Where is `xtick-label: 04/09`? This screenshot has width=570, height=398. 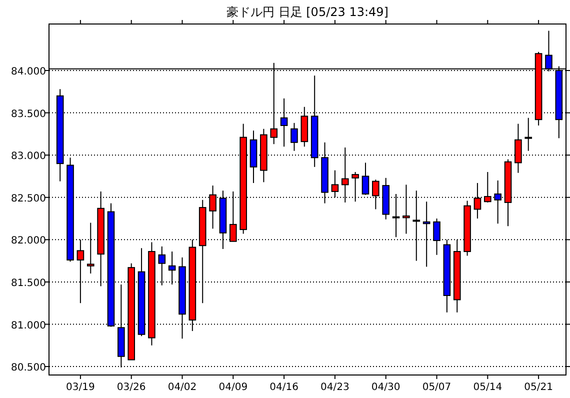
xtick-label: 04/09 is located at coordinates (233, 387).